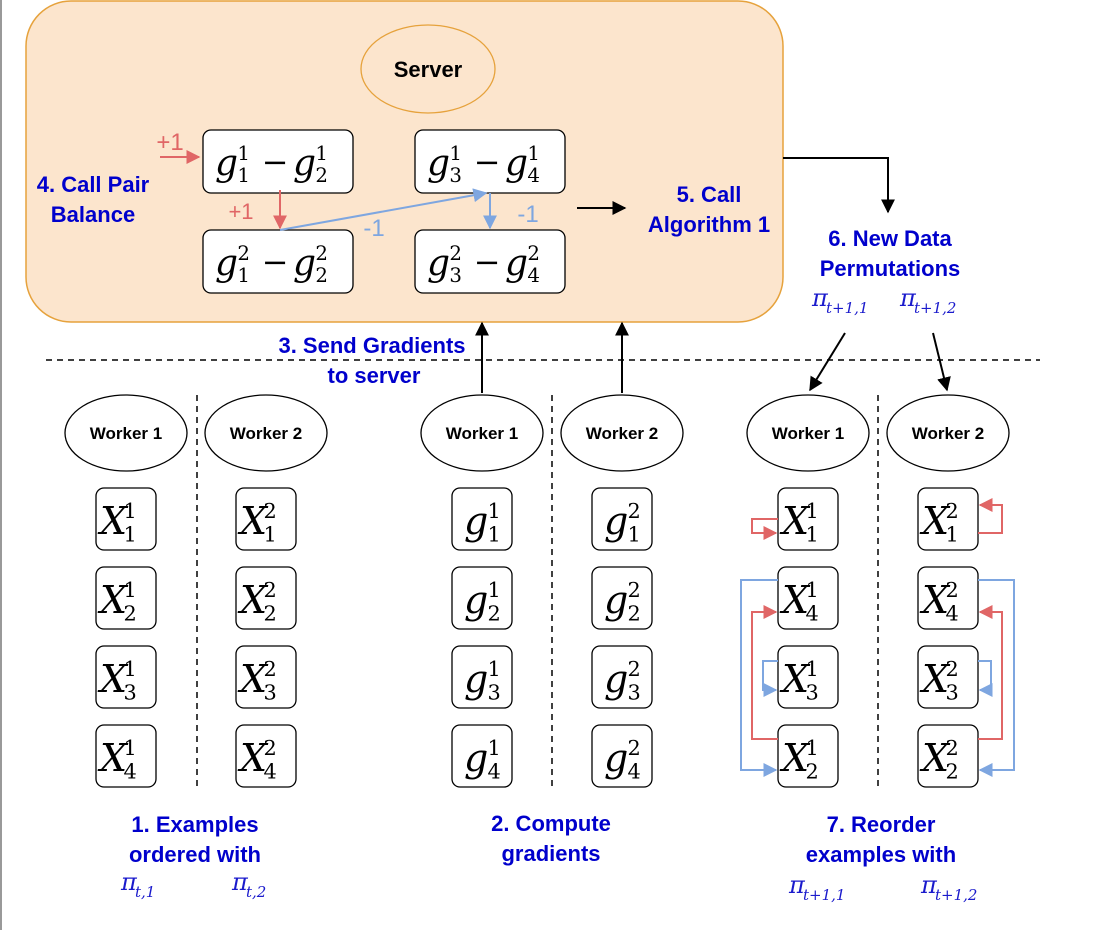 The image size is (1101, 930). I want to click on w1-reorder-red-swap, so click(764, 672).